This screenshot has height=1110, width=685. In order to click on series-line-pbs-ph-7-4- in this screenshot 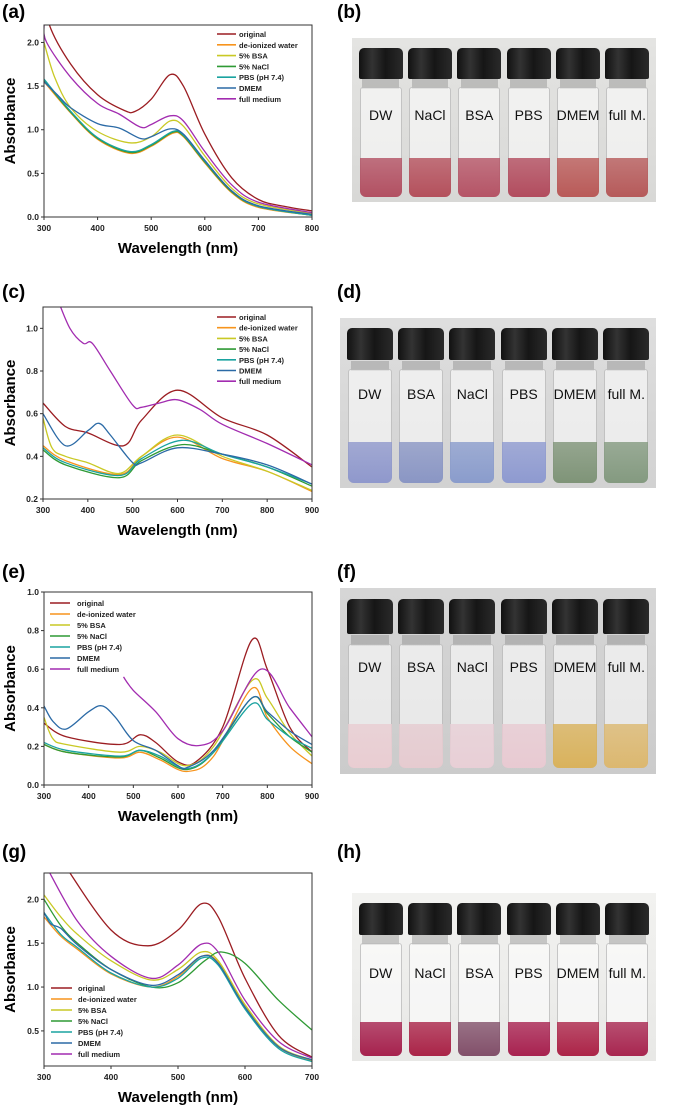, I will do `click(178, 987)`.